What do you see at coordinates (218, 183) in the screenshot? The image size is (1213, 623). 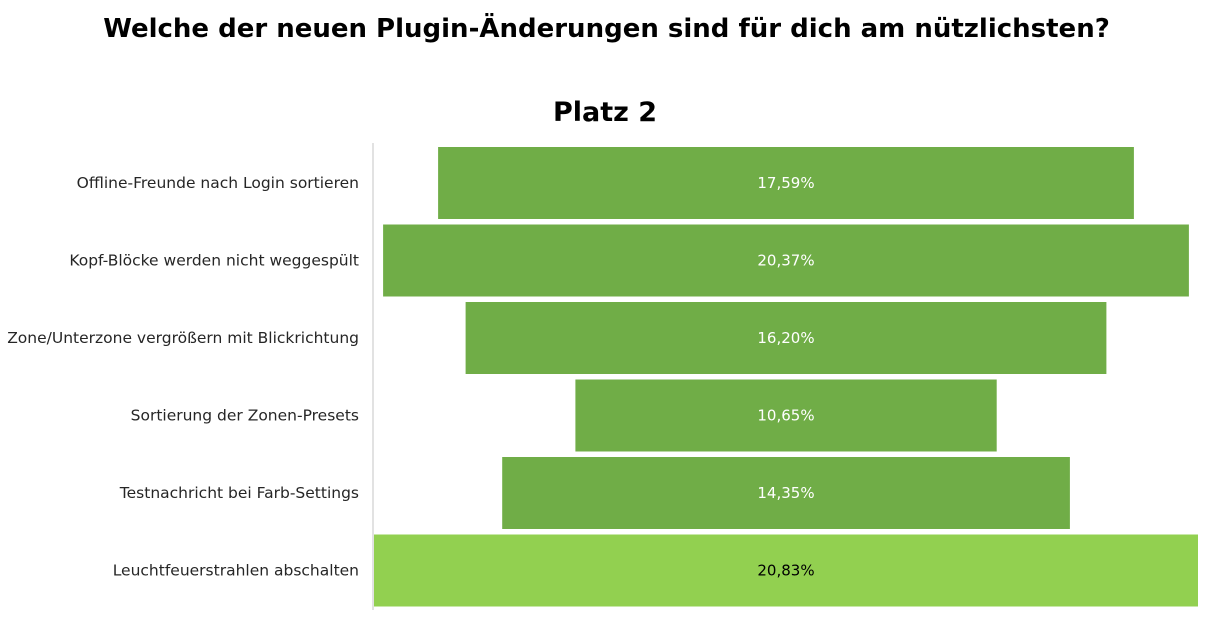 I see `category-label-0: Offline-Freunde nach Login sortieren` at bounding box center [218, 183].